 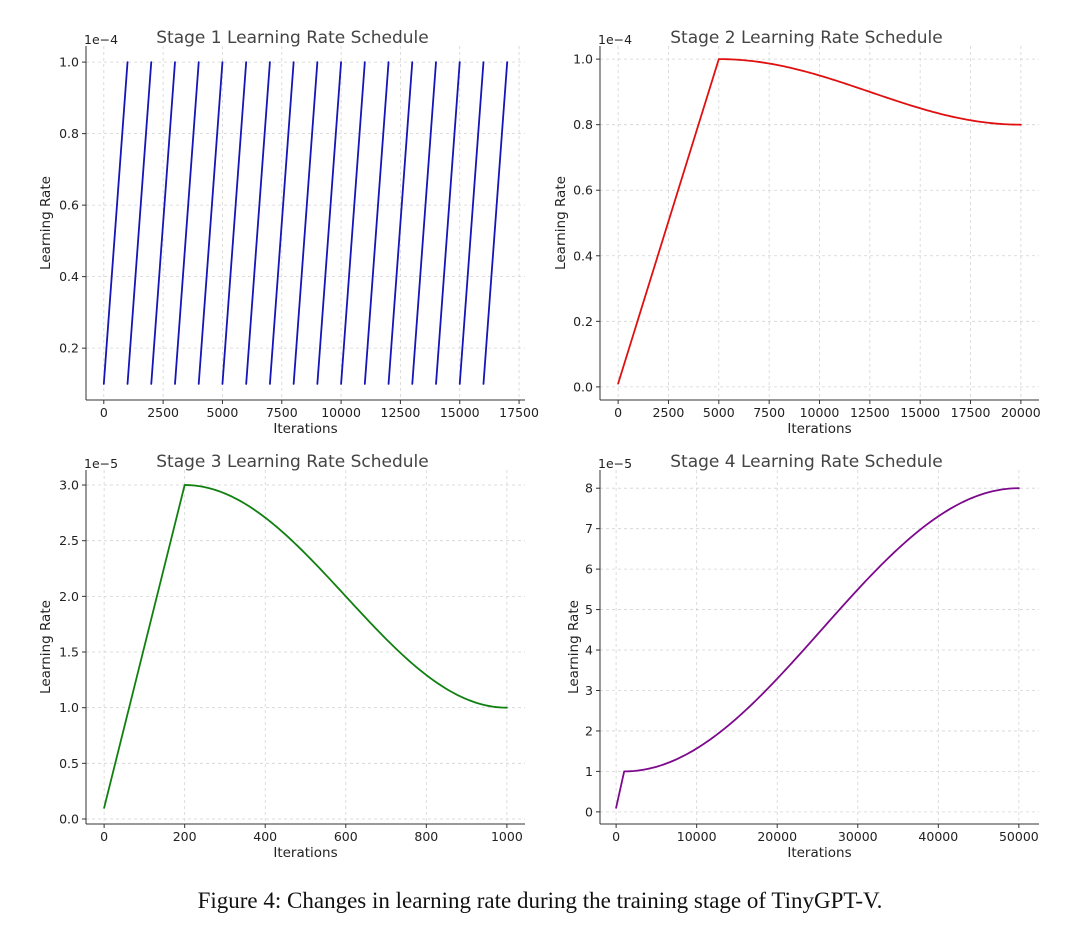 I want to click on x-tick-label: 30000, so click(x=858, y=836).